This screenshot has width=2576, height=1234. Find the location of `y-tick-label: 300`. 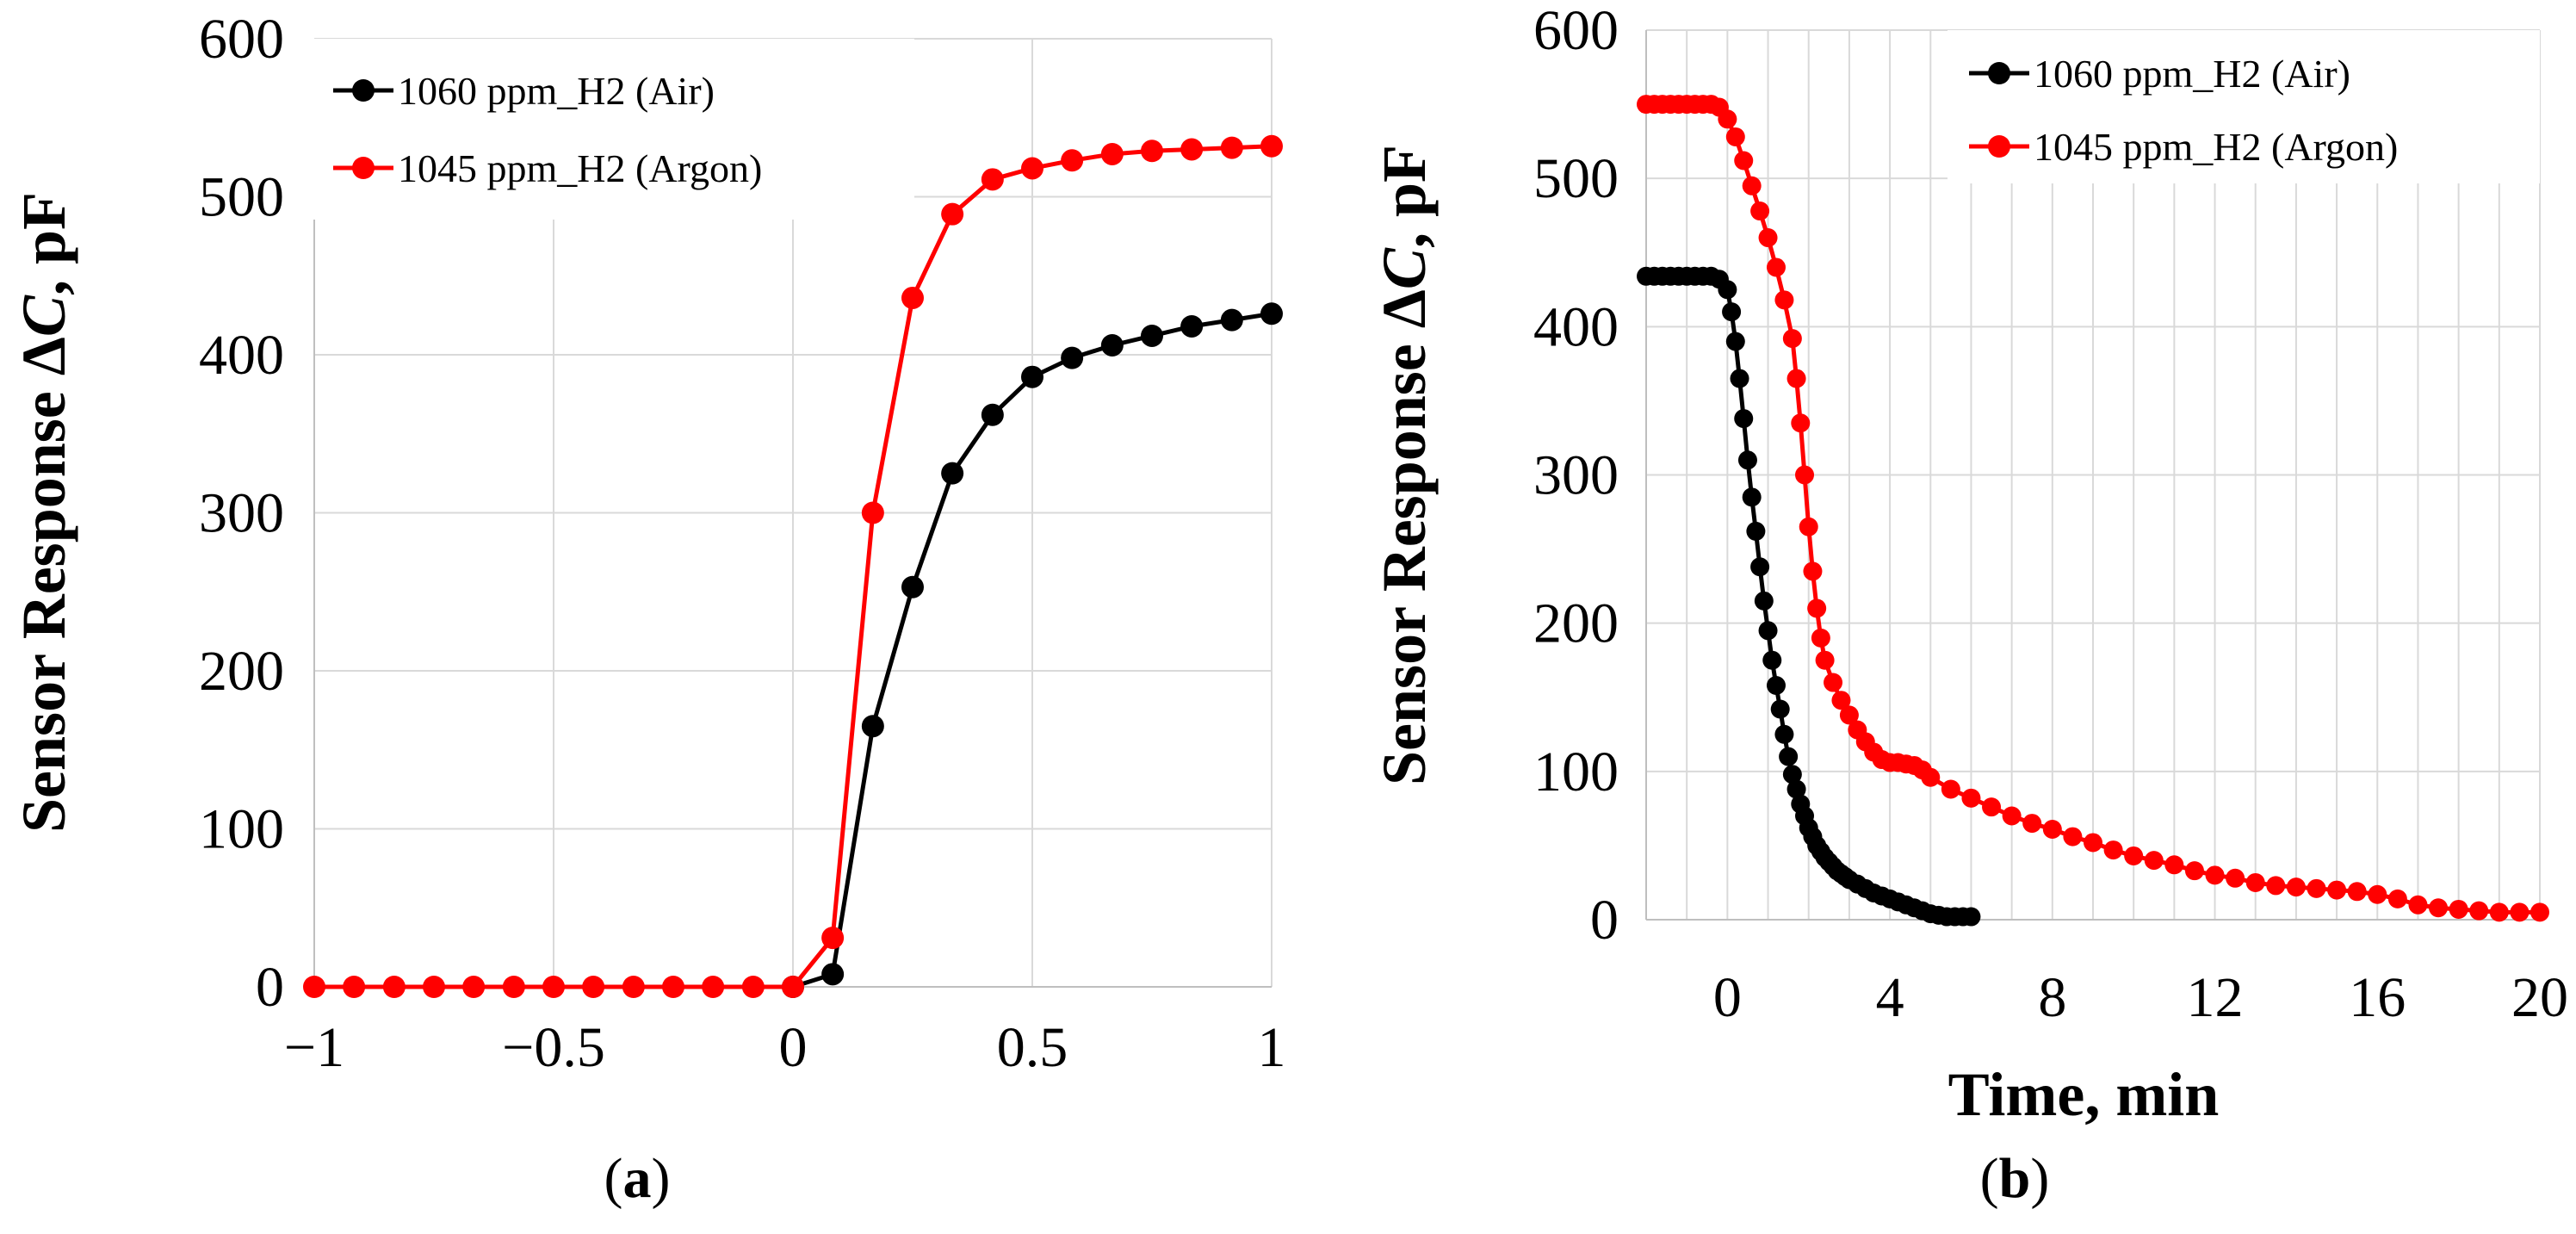

y-tick-label: 300 is located at coordinates (241, 513).